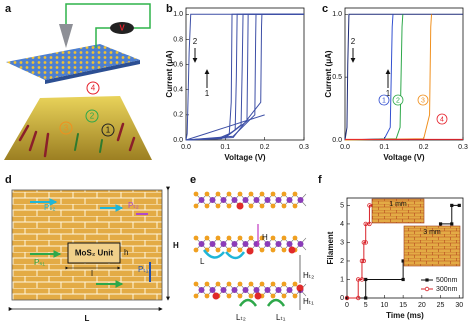 This screenshot has width=474, height=329. I want to click on marker-label: 1, so click(108, 130).